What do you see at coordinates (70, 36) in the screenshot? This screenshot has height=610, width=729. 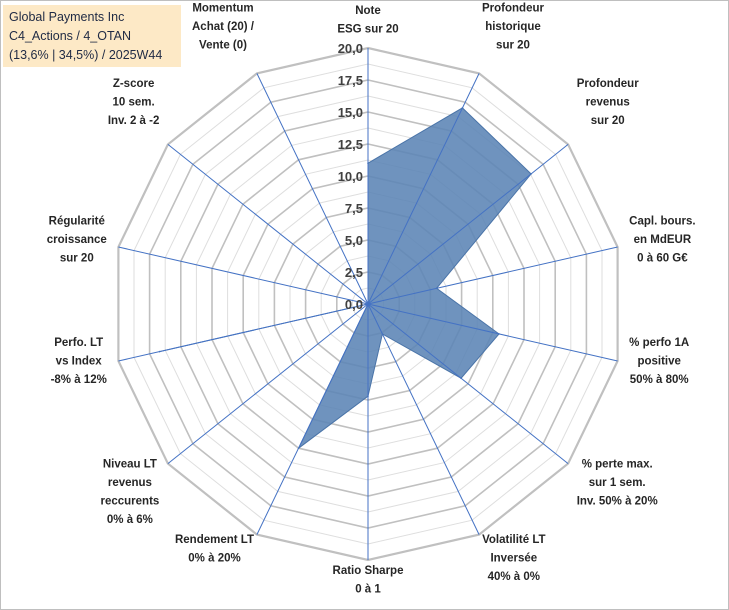 I see `chart-title-line-2: C4_Actions / 4_OTAN` at bounding box center [70, 36].